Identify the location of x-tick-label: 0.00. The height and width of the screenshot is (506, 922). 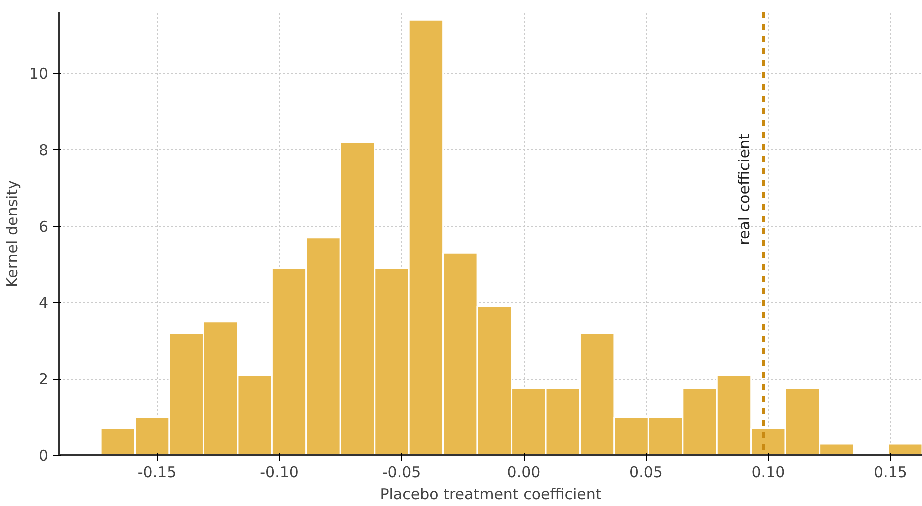
(524, 473).